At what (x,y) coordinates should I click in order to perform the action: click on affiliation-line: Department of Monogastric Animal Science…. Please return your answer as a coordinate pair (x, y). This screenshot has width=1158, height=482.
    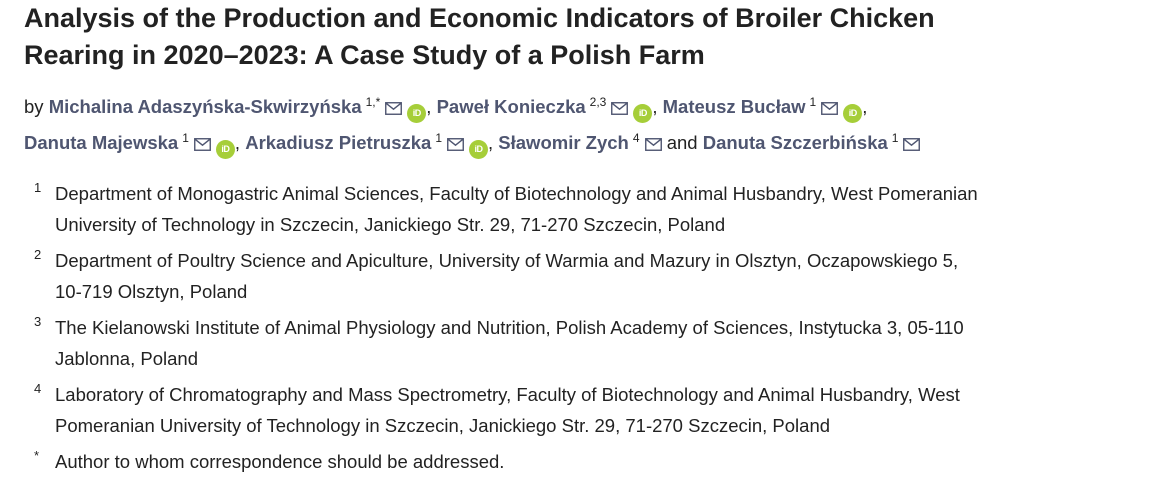
    Looking at the image, I should click on (516, 193).